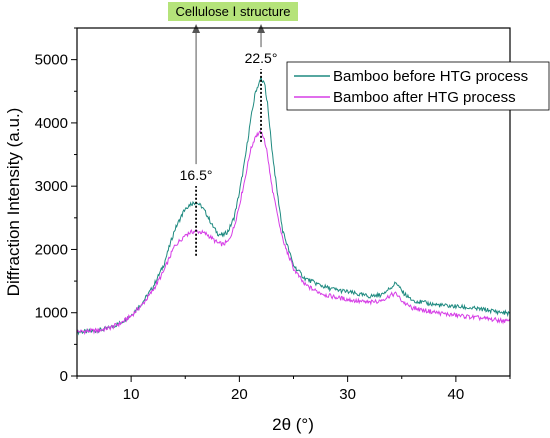 The width and height of the screenshot is (550, 438). What do you see at coordinates (430, 76) in the screenshot?
I see `legend-label-before: Bamboo before HTG process` at bounding box center [430, 76].